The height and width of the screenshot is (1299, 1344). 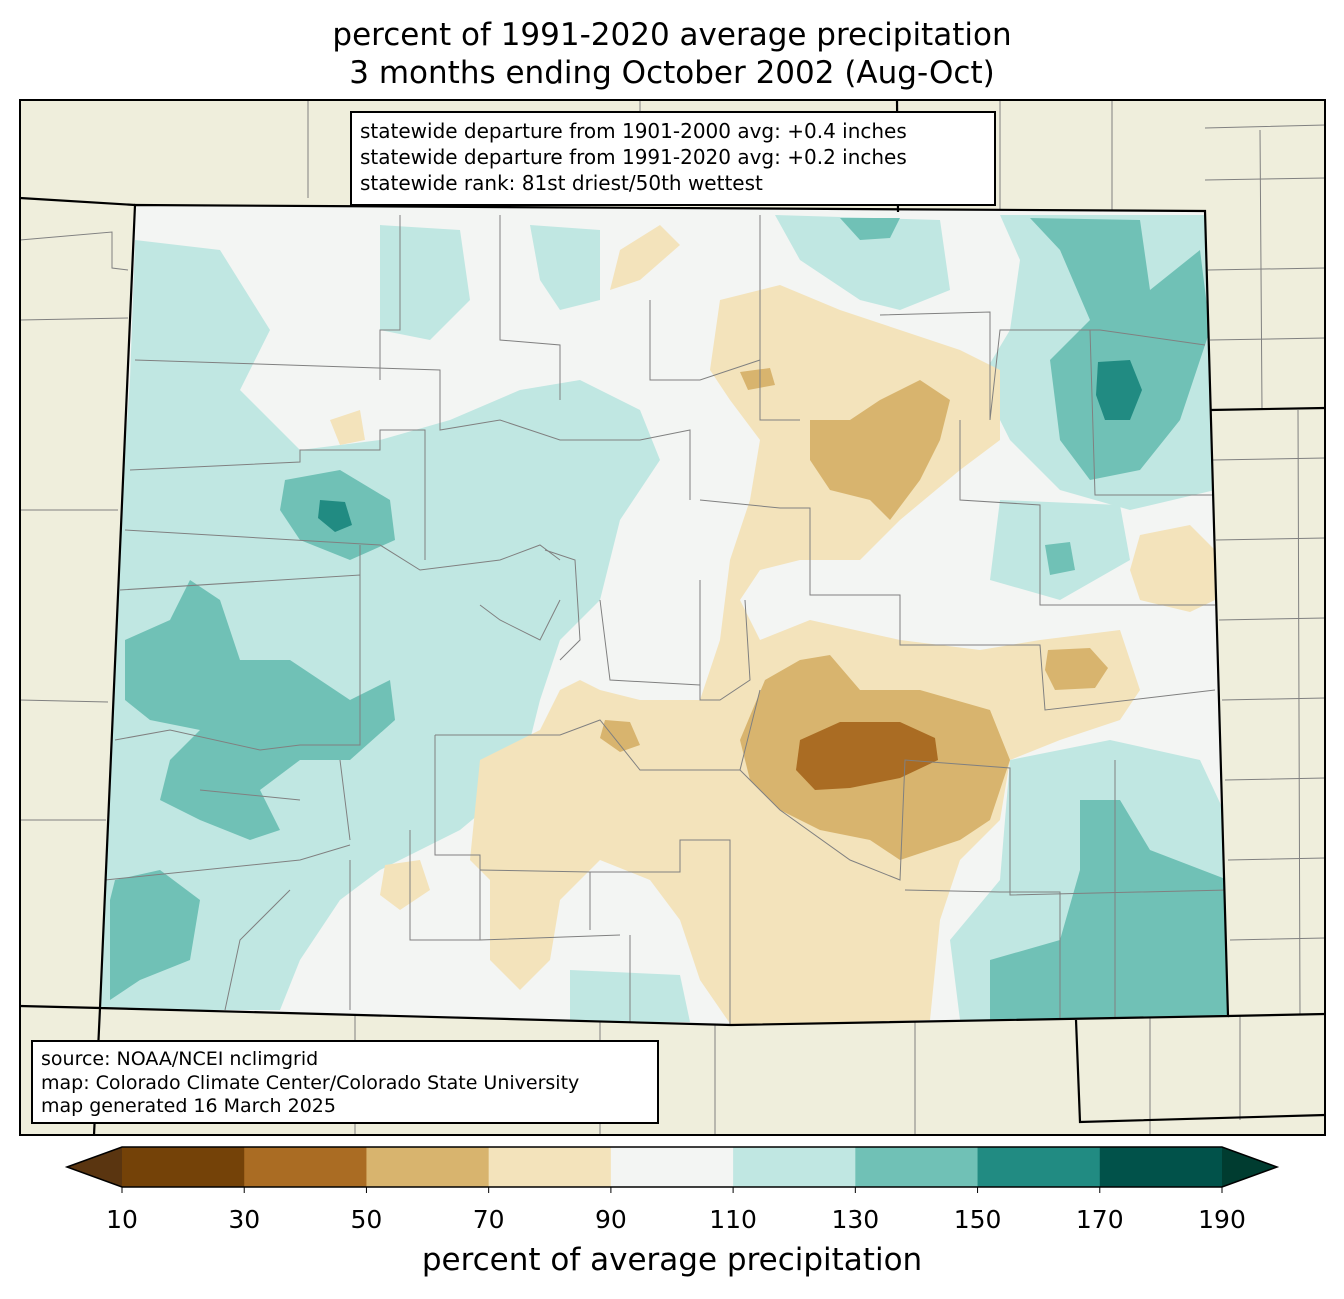 I want to click on contour-130-150-e, so click(x=1060, y=558).